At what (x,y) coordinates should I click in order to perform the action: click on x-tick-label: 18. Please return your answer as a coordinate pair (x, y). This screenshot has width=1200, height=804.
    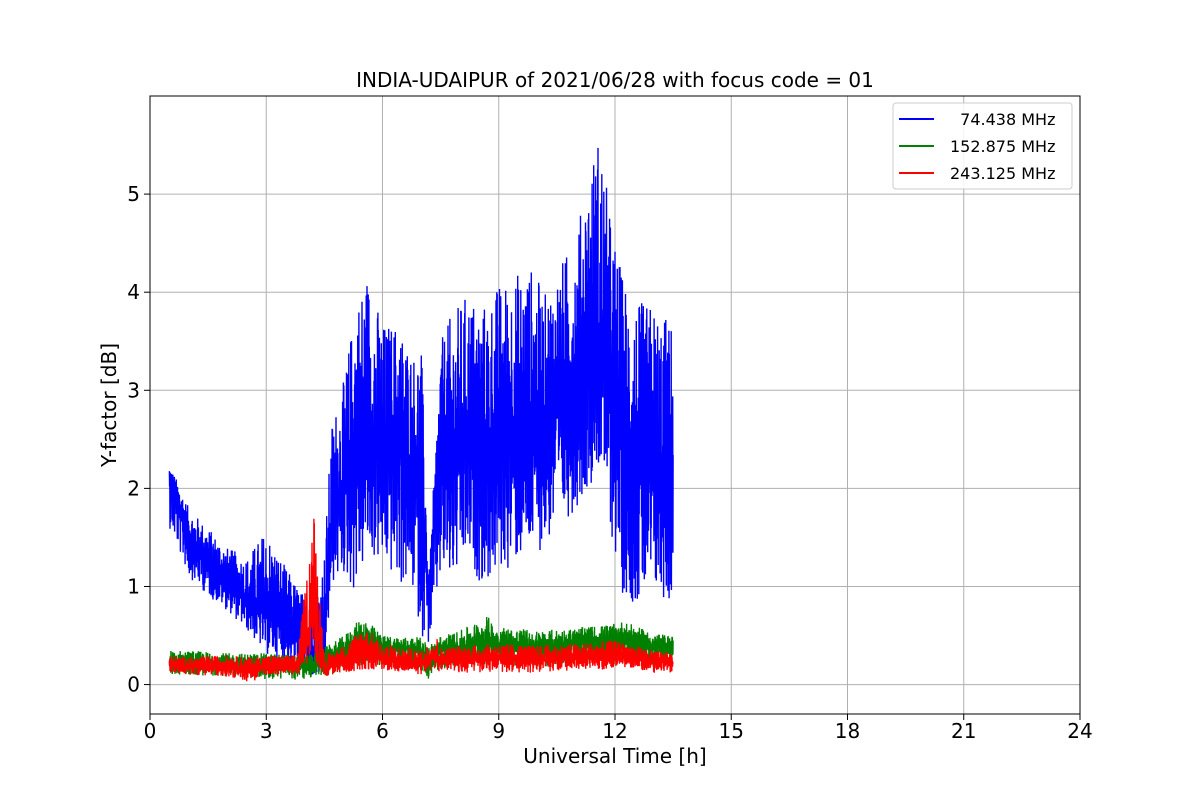
    Looking at the image, I should click on (847, 731).